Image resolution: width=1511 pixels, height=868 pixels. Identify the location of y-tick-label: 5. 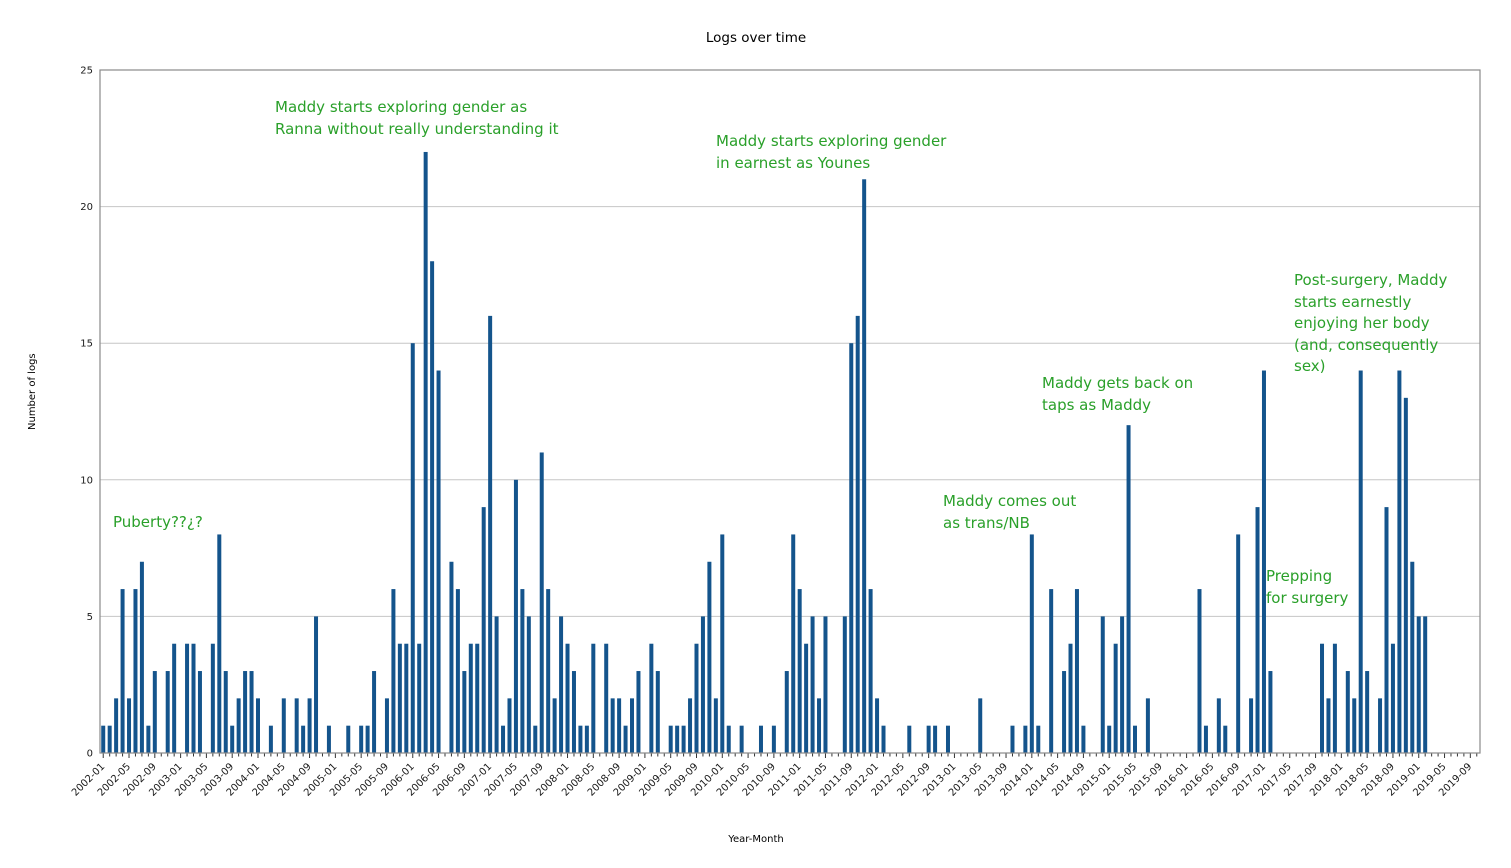
(90, 617).